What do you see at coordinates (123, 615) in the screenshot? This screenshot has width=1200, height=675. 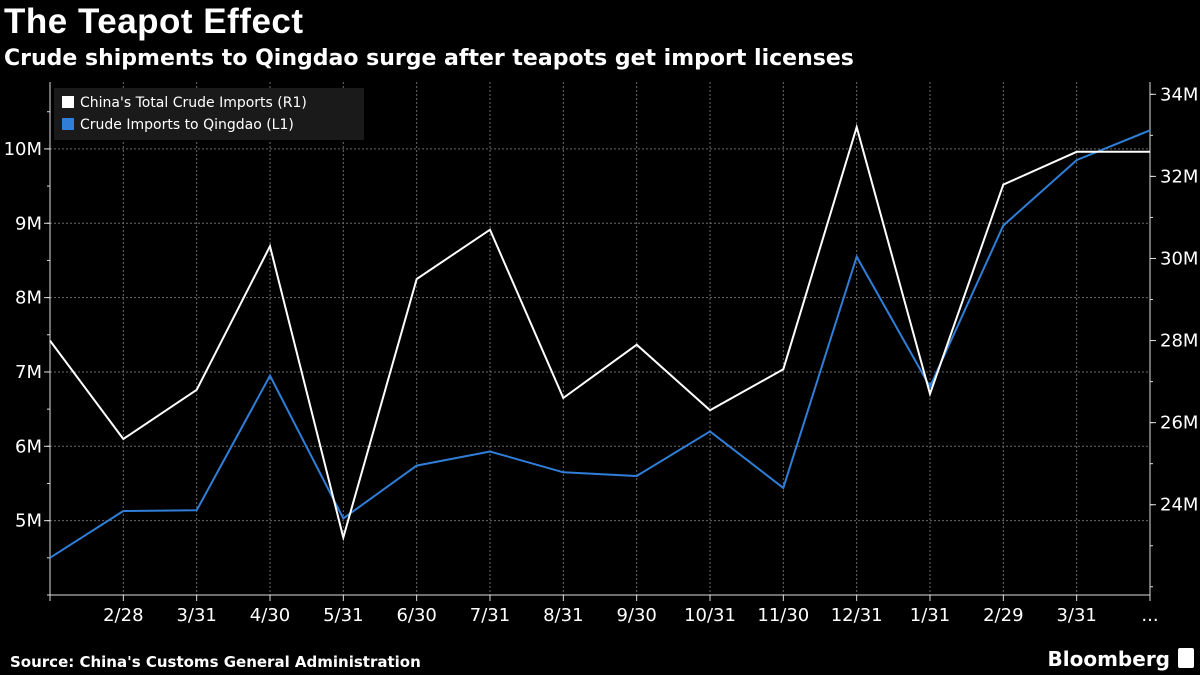 I see `x-axis-tick-label: 2/28` at bounding box center [123, 615].